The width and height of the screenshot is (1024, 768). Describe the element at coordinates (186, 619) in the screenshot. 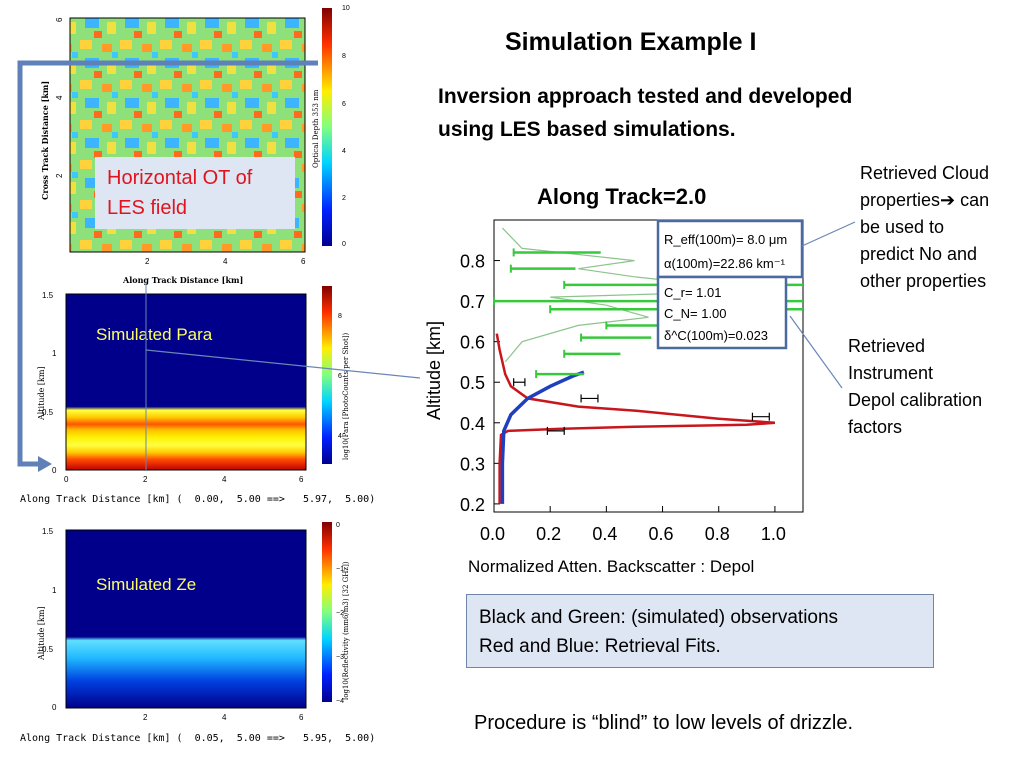

I see `ze-image` at that location.